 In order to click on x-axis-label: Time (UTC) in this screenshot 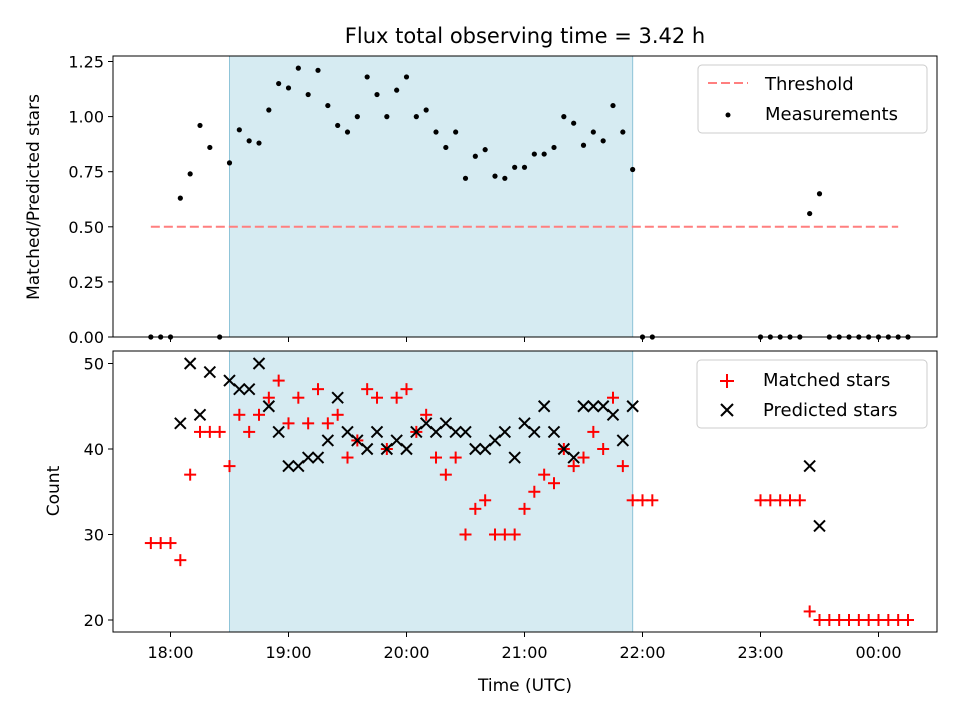, I will do `click(524, 686)`.